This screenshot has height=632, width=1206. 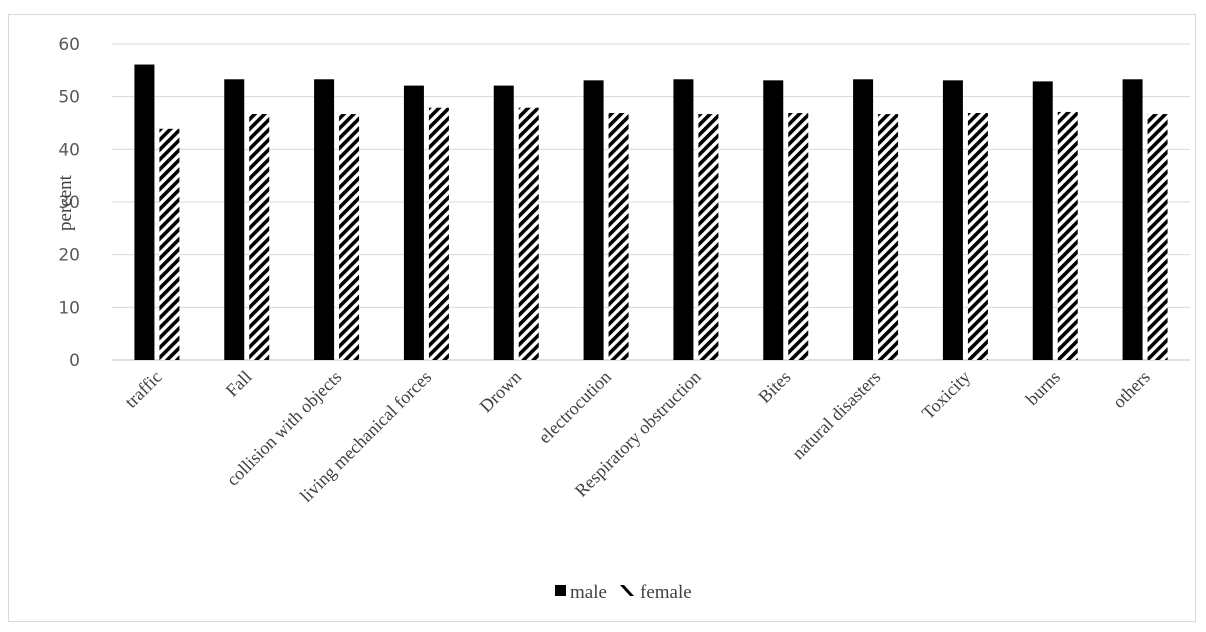 What do you see at coordinates (560, 590) in the screenshot?
I see `legend-swatch-male` at bounding box center [560, 590].